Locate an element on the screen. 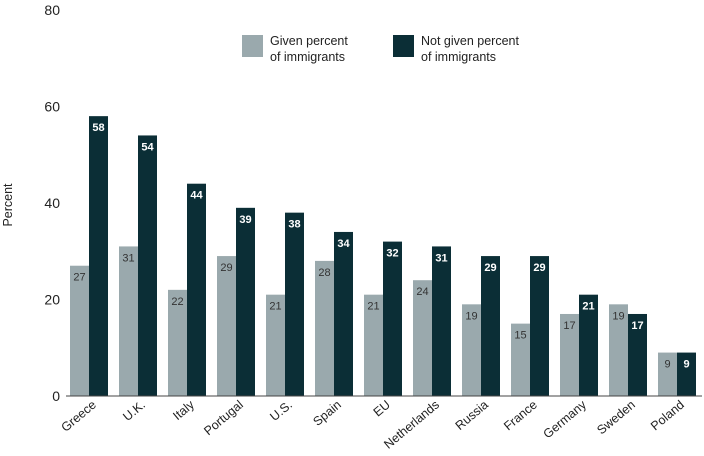  category-label: Greece is located at coordinates (79, 416).